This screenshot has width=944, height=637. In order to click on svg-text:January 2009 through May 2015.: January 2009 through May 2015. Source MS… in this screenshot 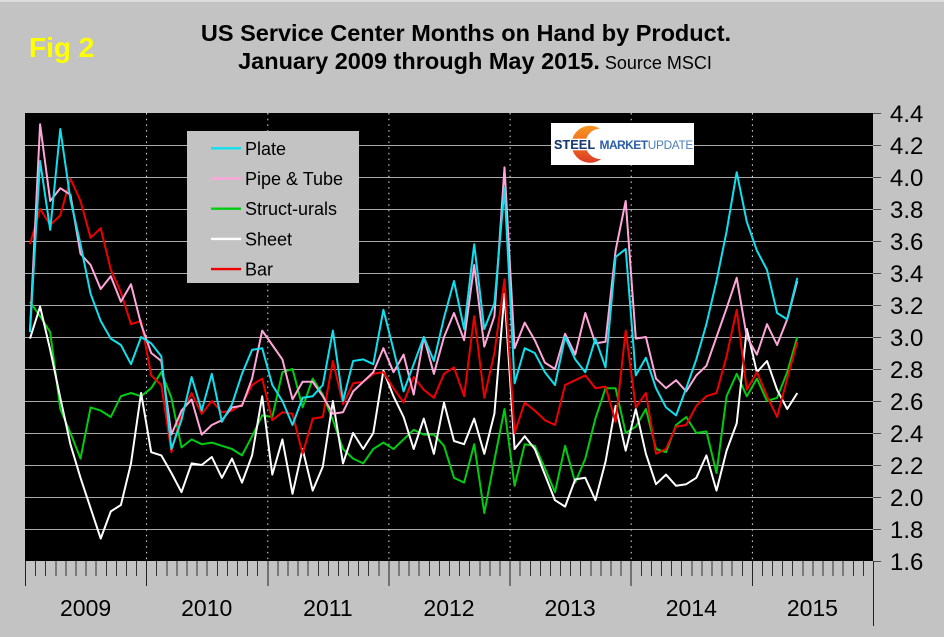, I will do `click(475, 61)`.